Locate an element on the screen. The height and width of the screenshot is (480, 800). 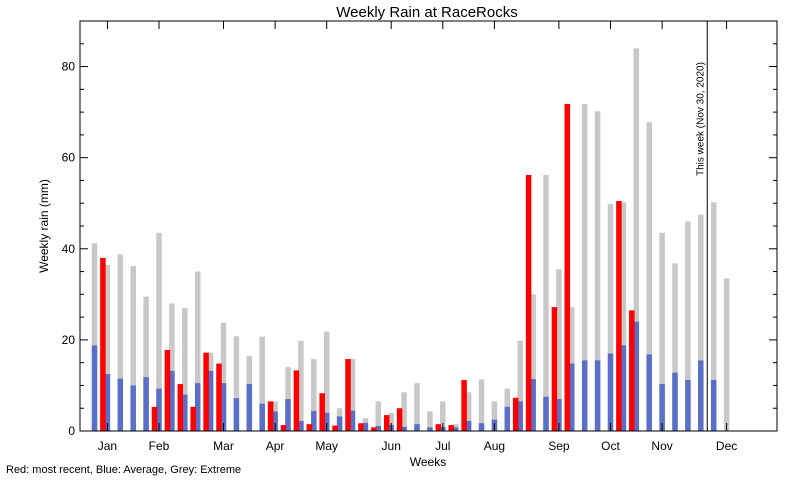
month-label: Nov is located at coordinates (661, 446).